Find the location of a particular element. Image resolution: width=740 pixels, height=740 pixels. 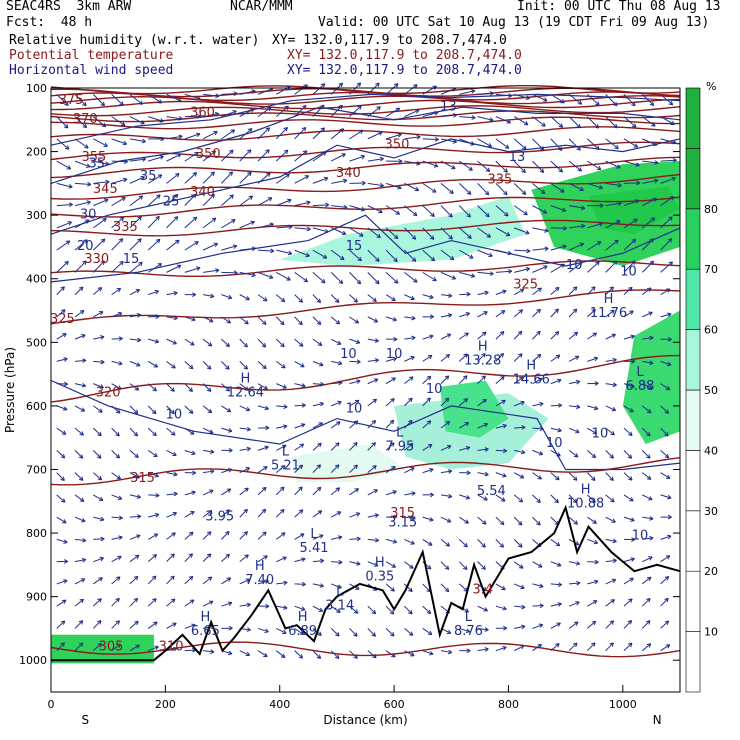

extremum-value: 8.76 is located at coordinates (468, 631).